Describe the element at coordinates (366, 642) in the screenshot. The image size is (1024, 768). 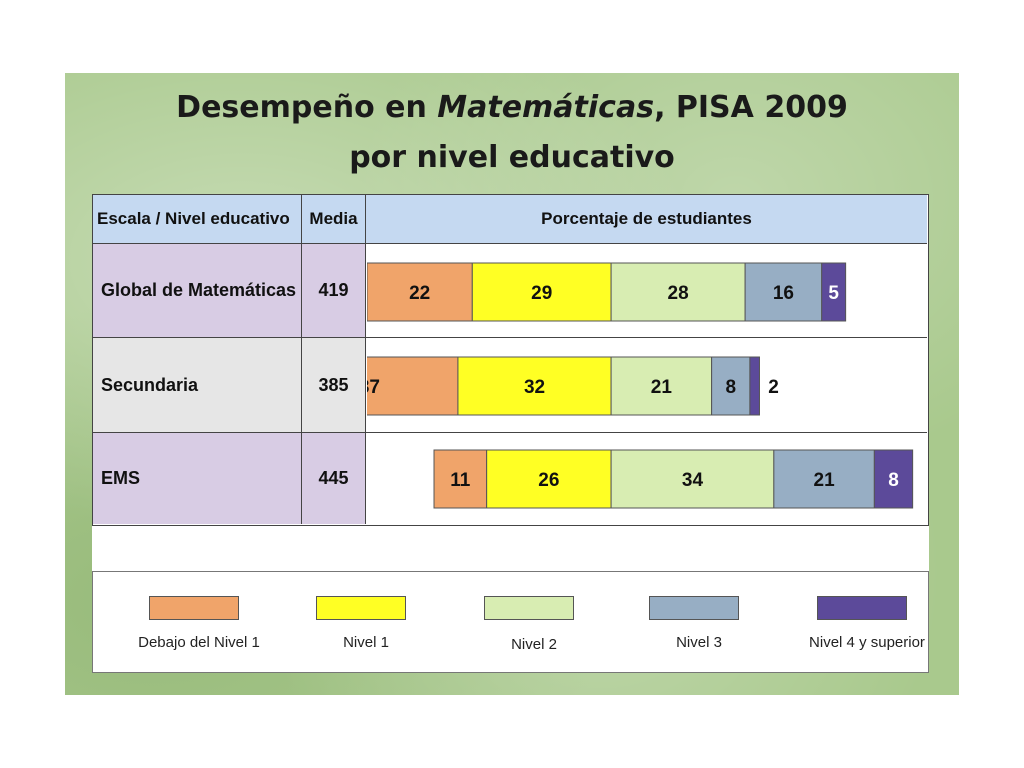
I see `legend-label: Nivel 1` at that location.